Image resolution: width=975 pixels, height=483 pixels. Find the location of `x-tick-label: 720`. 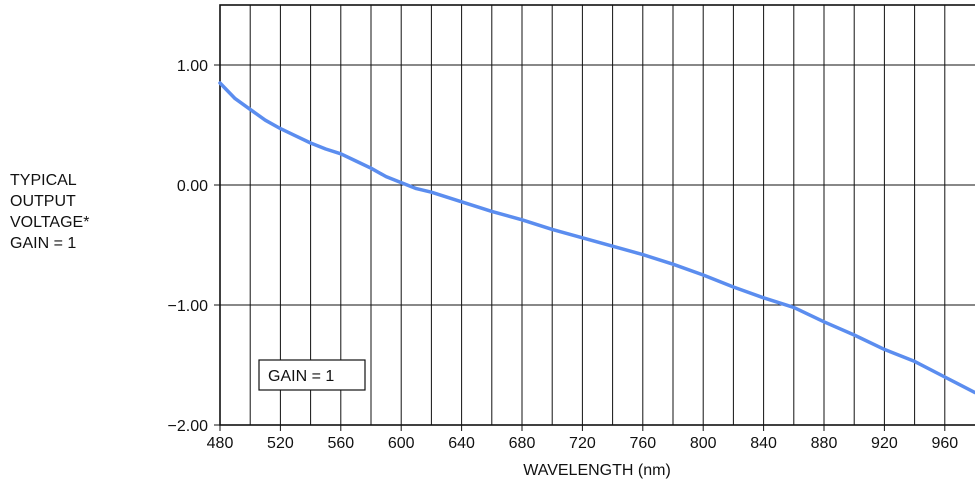

x-tick-label: 720 is located at coordinates (582, 443).